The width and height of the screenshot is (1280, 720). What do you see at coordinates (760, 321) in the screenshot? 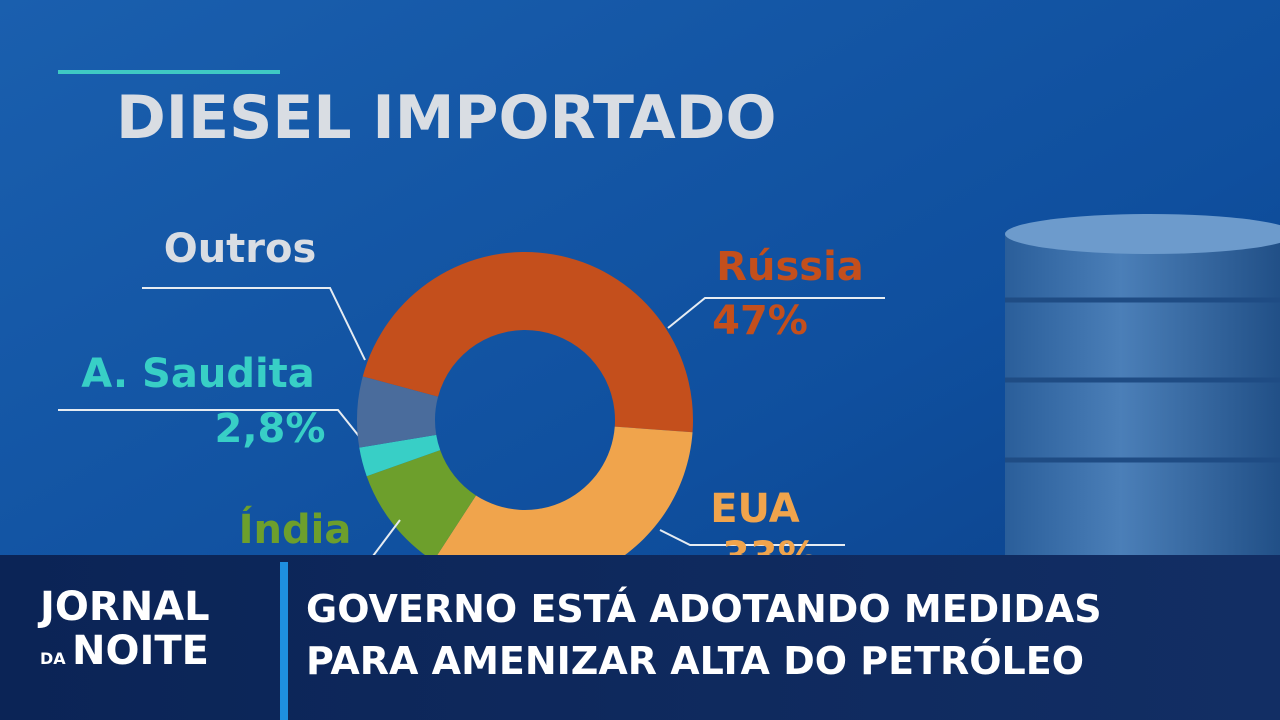
I see `value-label: 47%` at bounding box center [760, 321].